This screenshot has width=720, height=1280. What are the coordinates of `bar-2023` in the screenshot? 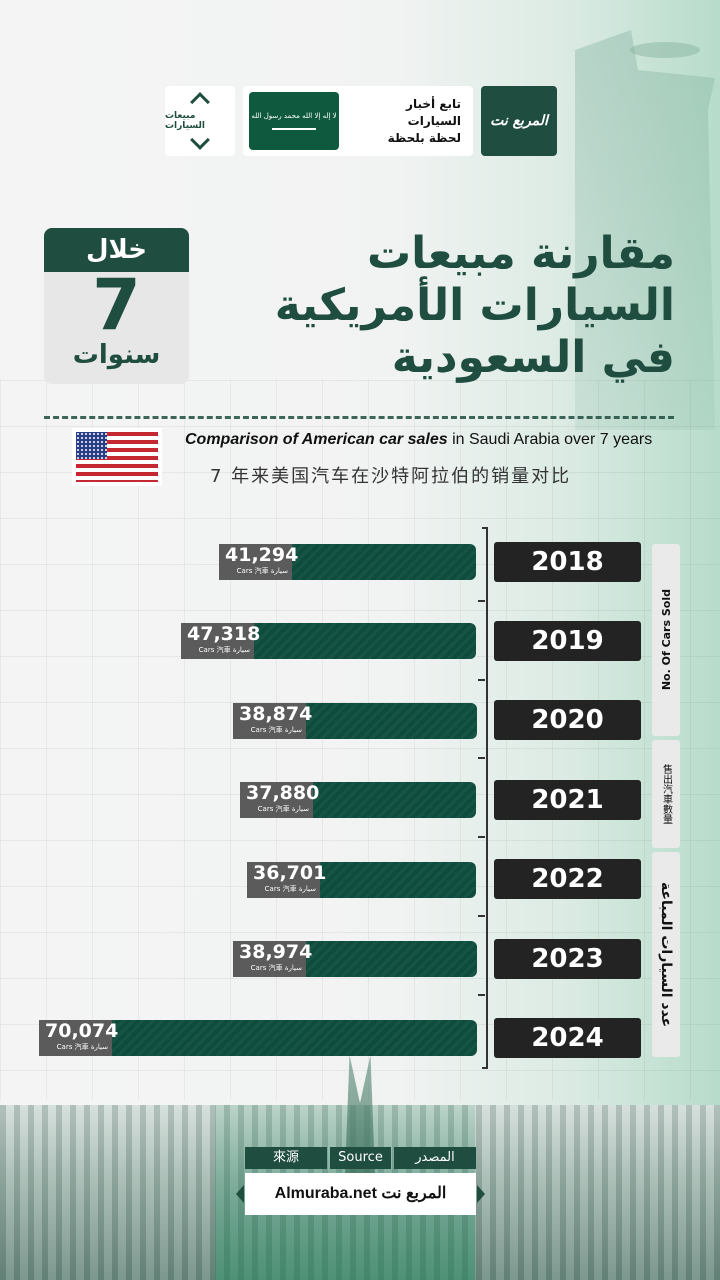 It's located at (391, 959).